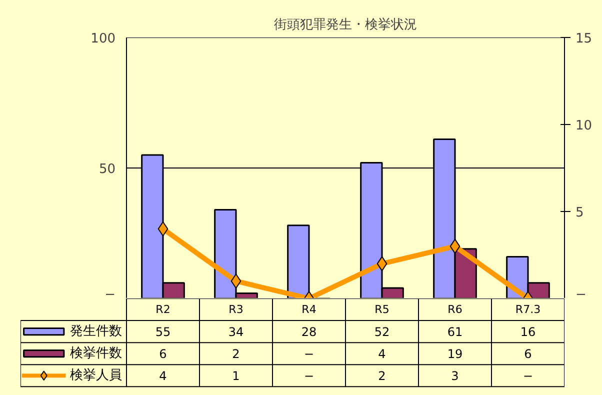 The width and height of the screenshot is (602, 395). What do you see at coordinates (236, 332) in the screenshot?
I see `data-label: 34` at bounding box center [236, 332].